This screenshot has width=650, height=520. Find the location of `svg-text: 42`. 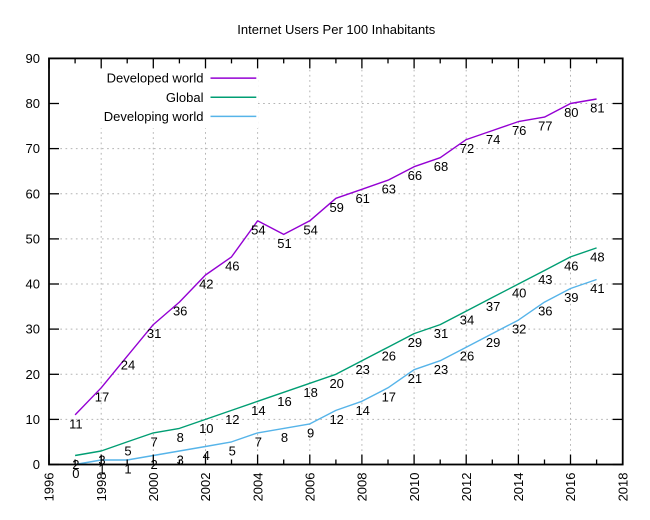

svg-text: 42 is located at coordinates (206, 284).